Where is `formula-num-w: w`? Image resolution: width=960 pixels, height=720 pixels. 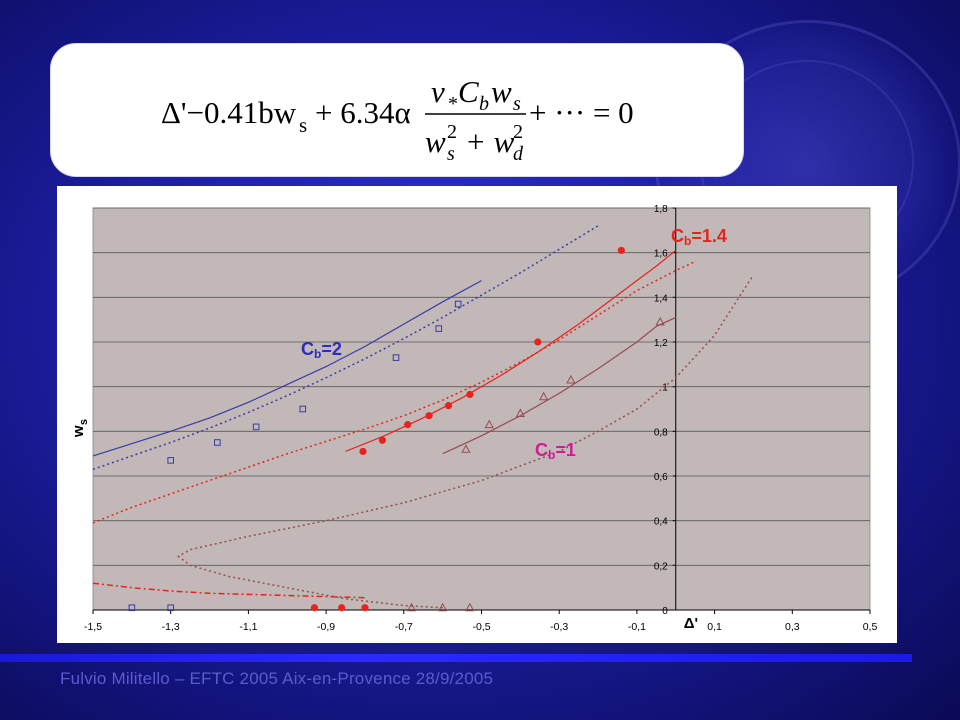
formula-num-w: w is located at coordinates (501, 91).